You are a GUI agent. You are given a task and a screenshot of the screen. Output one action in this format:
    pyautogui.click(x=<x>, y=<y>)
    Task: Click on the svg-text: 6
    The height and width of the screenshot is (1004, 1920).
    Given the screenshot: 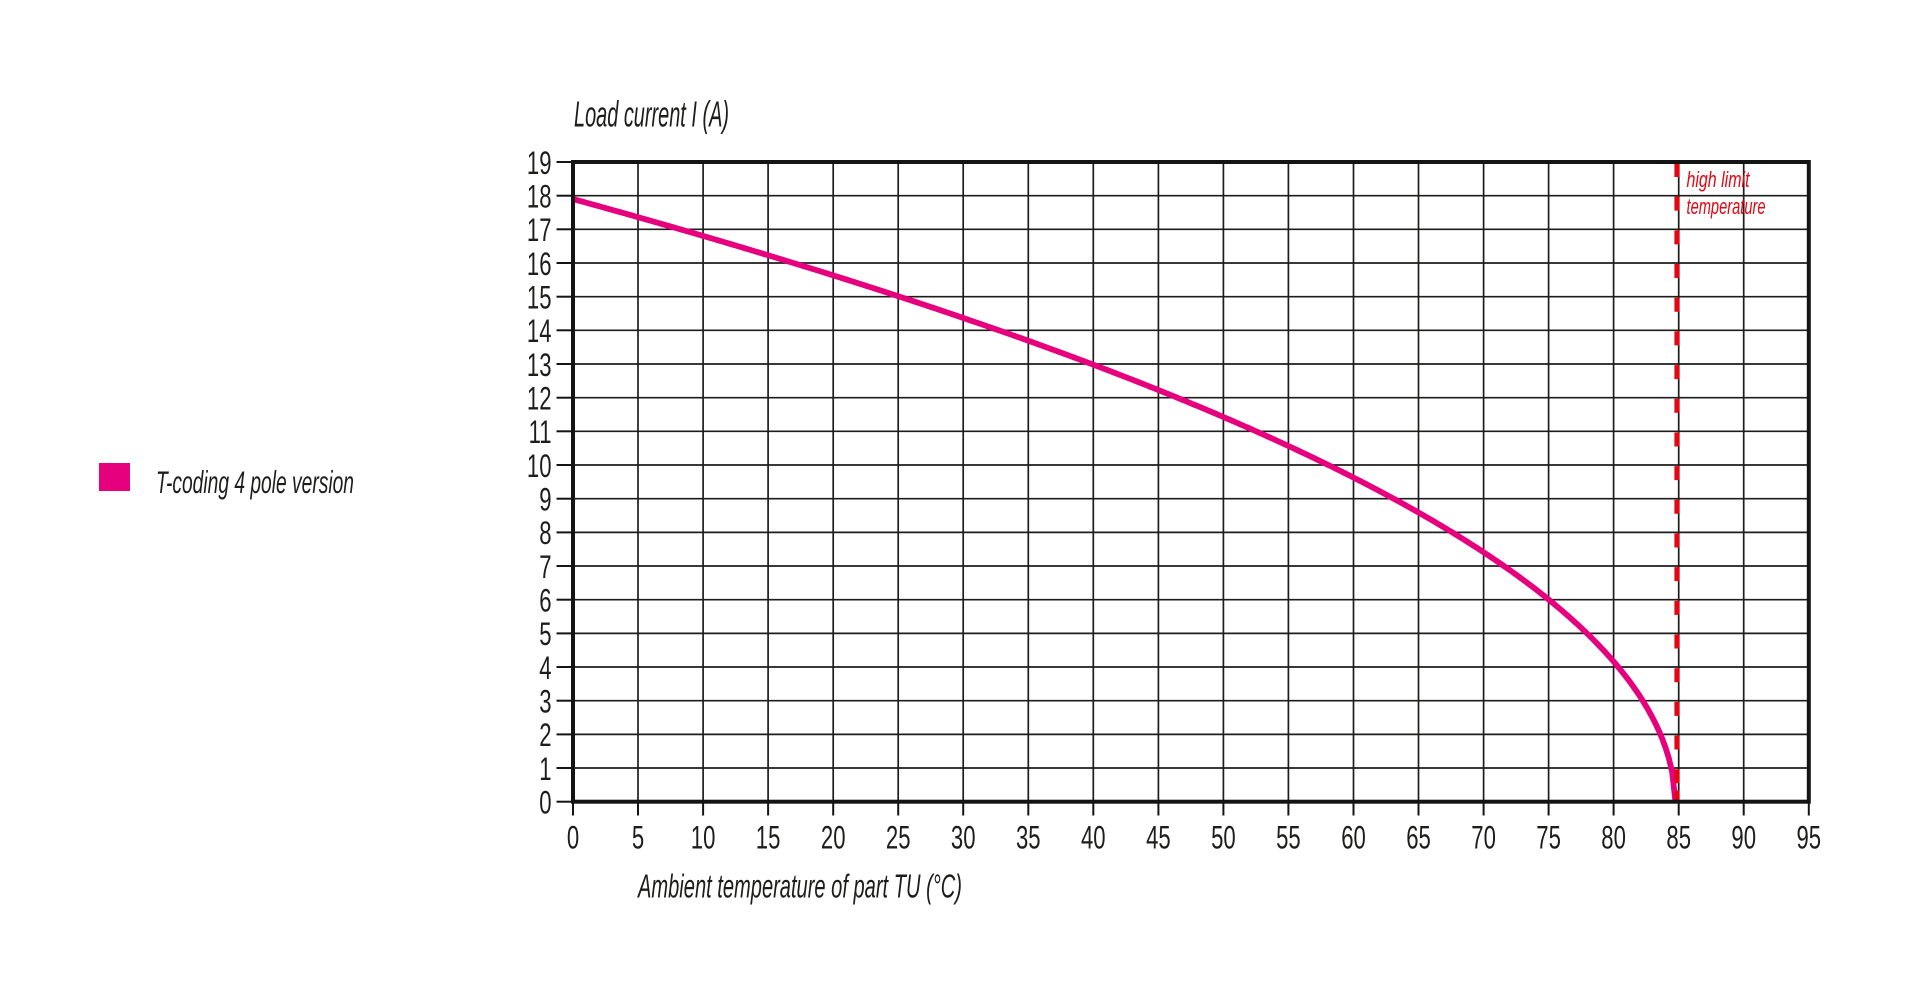 What is the action you would take?
    pyautogui.click(x=545, y=600)
    